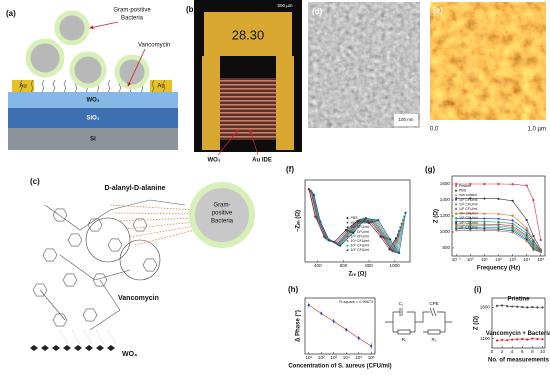 This screenshot has height=375, width=550. Describe the element at coordinates (419, 321) in the screenshot. I see `component` at that location.